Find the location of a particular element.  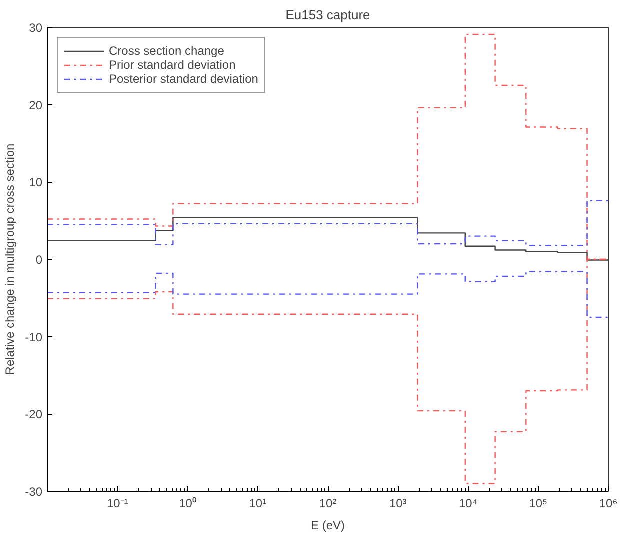

y-tick-label: 30 is located at coordinates (36, 28).